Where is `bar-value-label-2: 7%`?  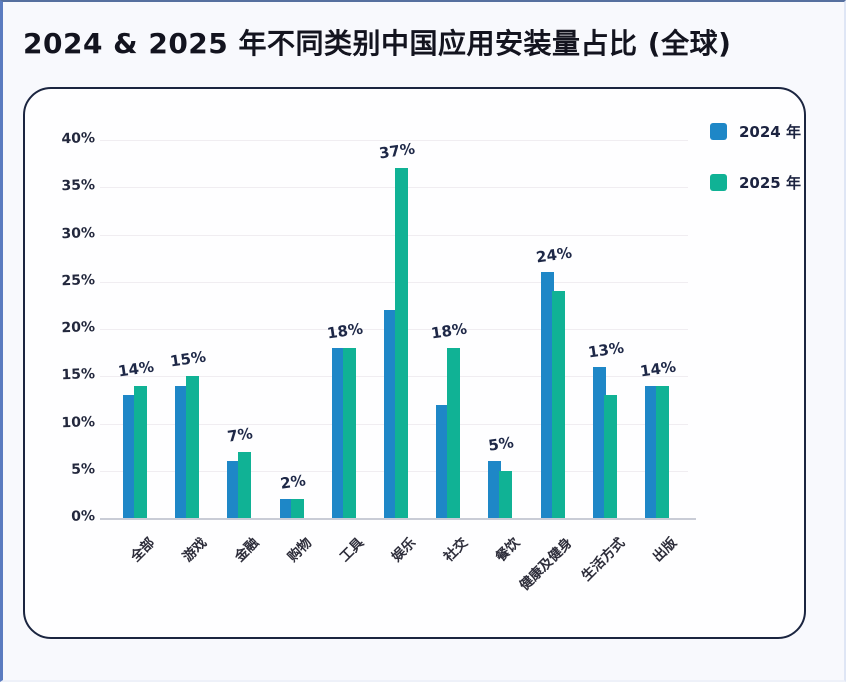
bar-value-label-2: 7% is located at coordinates (240, 435).